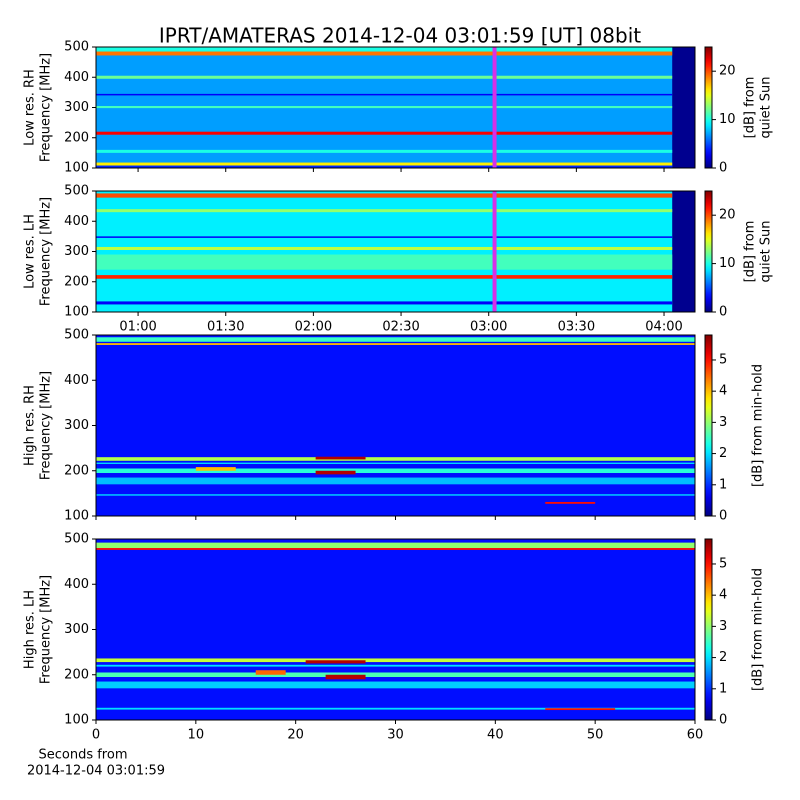 This screenshot has width=800, height=800. Describe the element at coordinates (82, 755) in the screenshot. I see `x-axis-label: Seconds from` at that location.